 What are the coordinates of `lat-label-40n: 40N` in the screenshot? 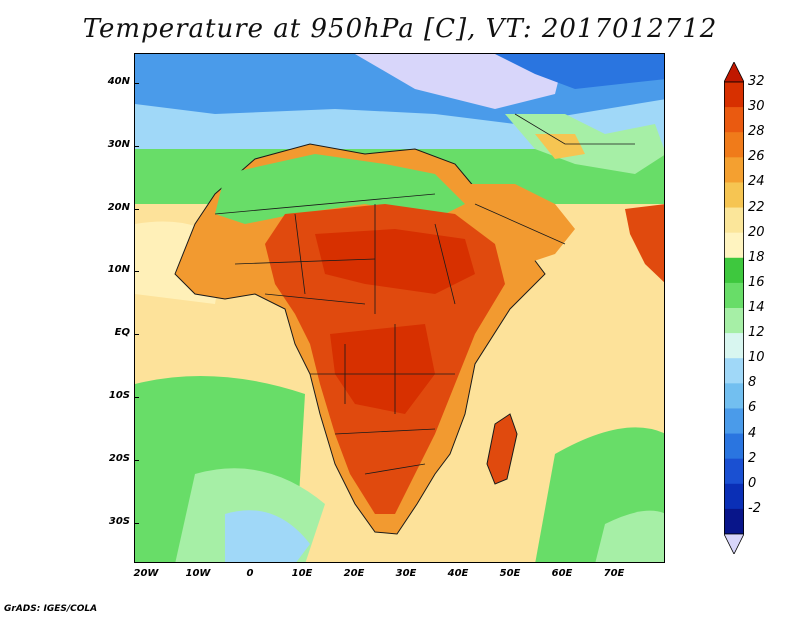 It's located at (117, 81).